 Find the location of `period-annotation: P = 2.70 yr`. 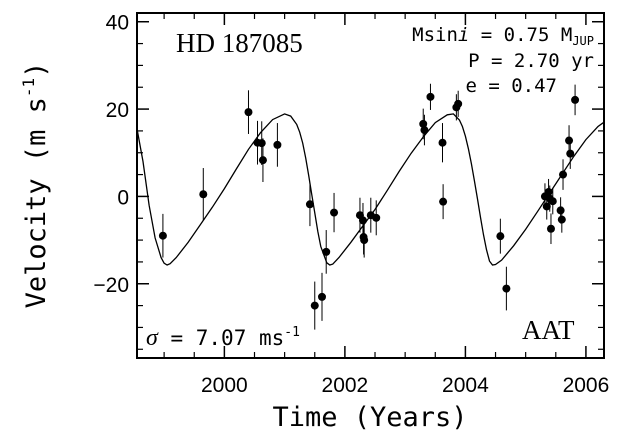

period-annotation: P = 2.70 yr is located at coordinates (531, 61).